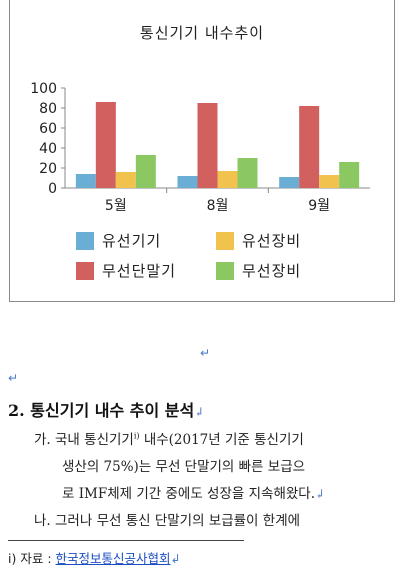 This screenshot has width=410, height=587. Describe the element at coordinates (126, 540) in the screenshot. I see `footnote-separator` at that location.